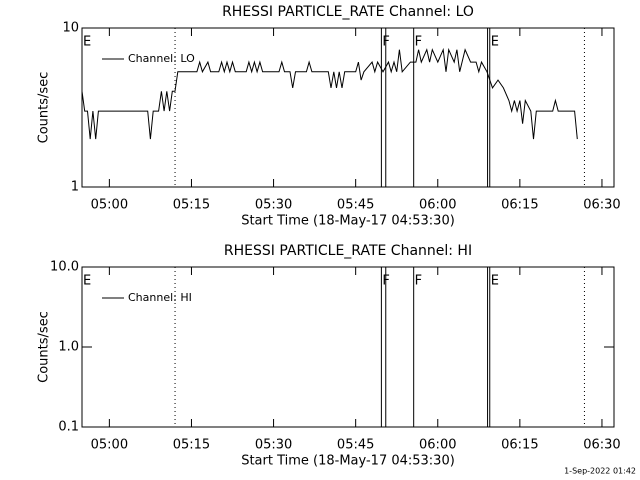 Image resolution: width=640 pixels, height=480 pixels. I want to click on chart-title: RHESSI PARTICLE_RATE Channel: HI, so click(348, 251).